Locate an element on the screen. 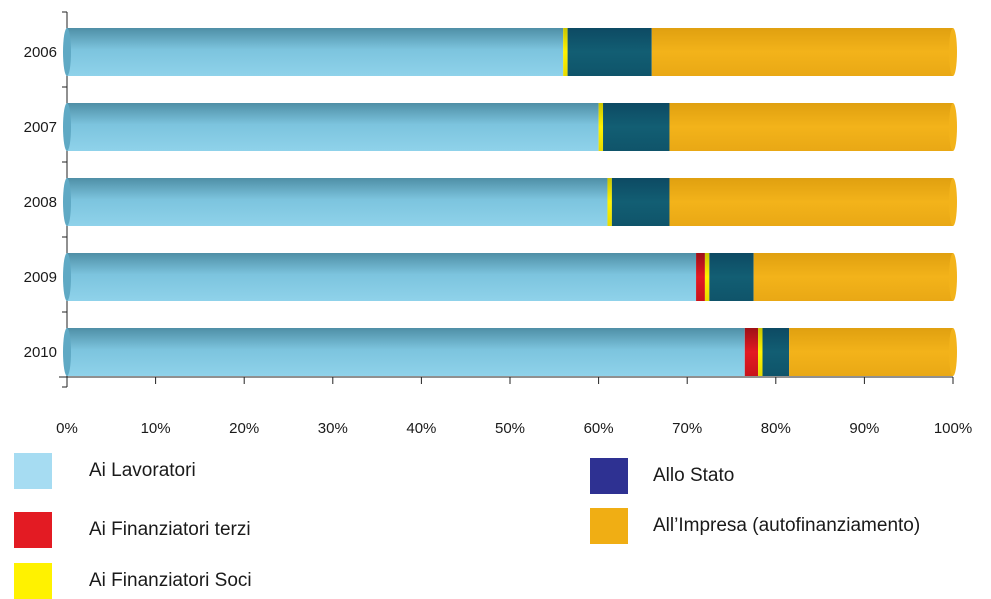  bar-segment-ai-lavoratori-2007 is located at coordinates (333, 127).